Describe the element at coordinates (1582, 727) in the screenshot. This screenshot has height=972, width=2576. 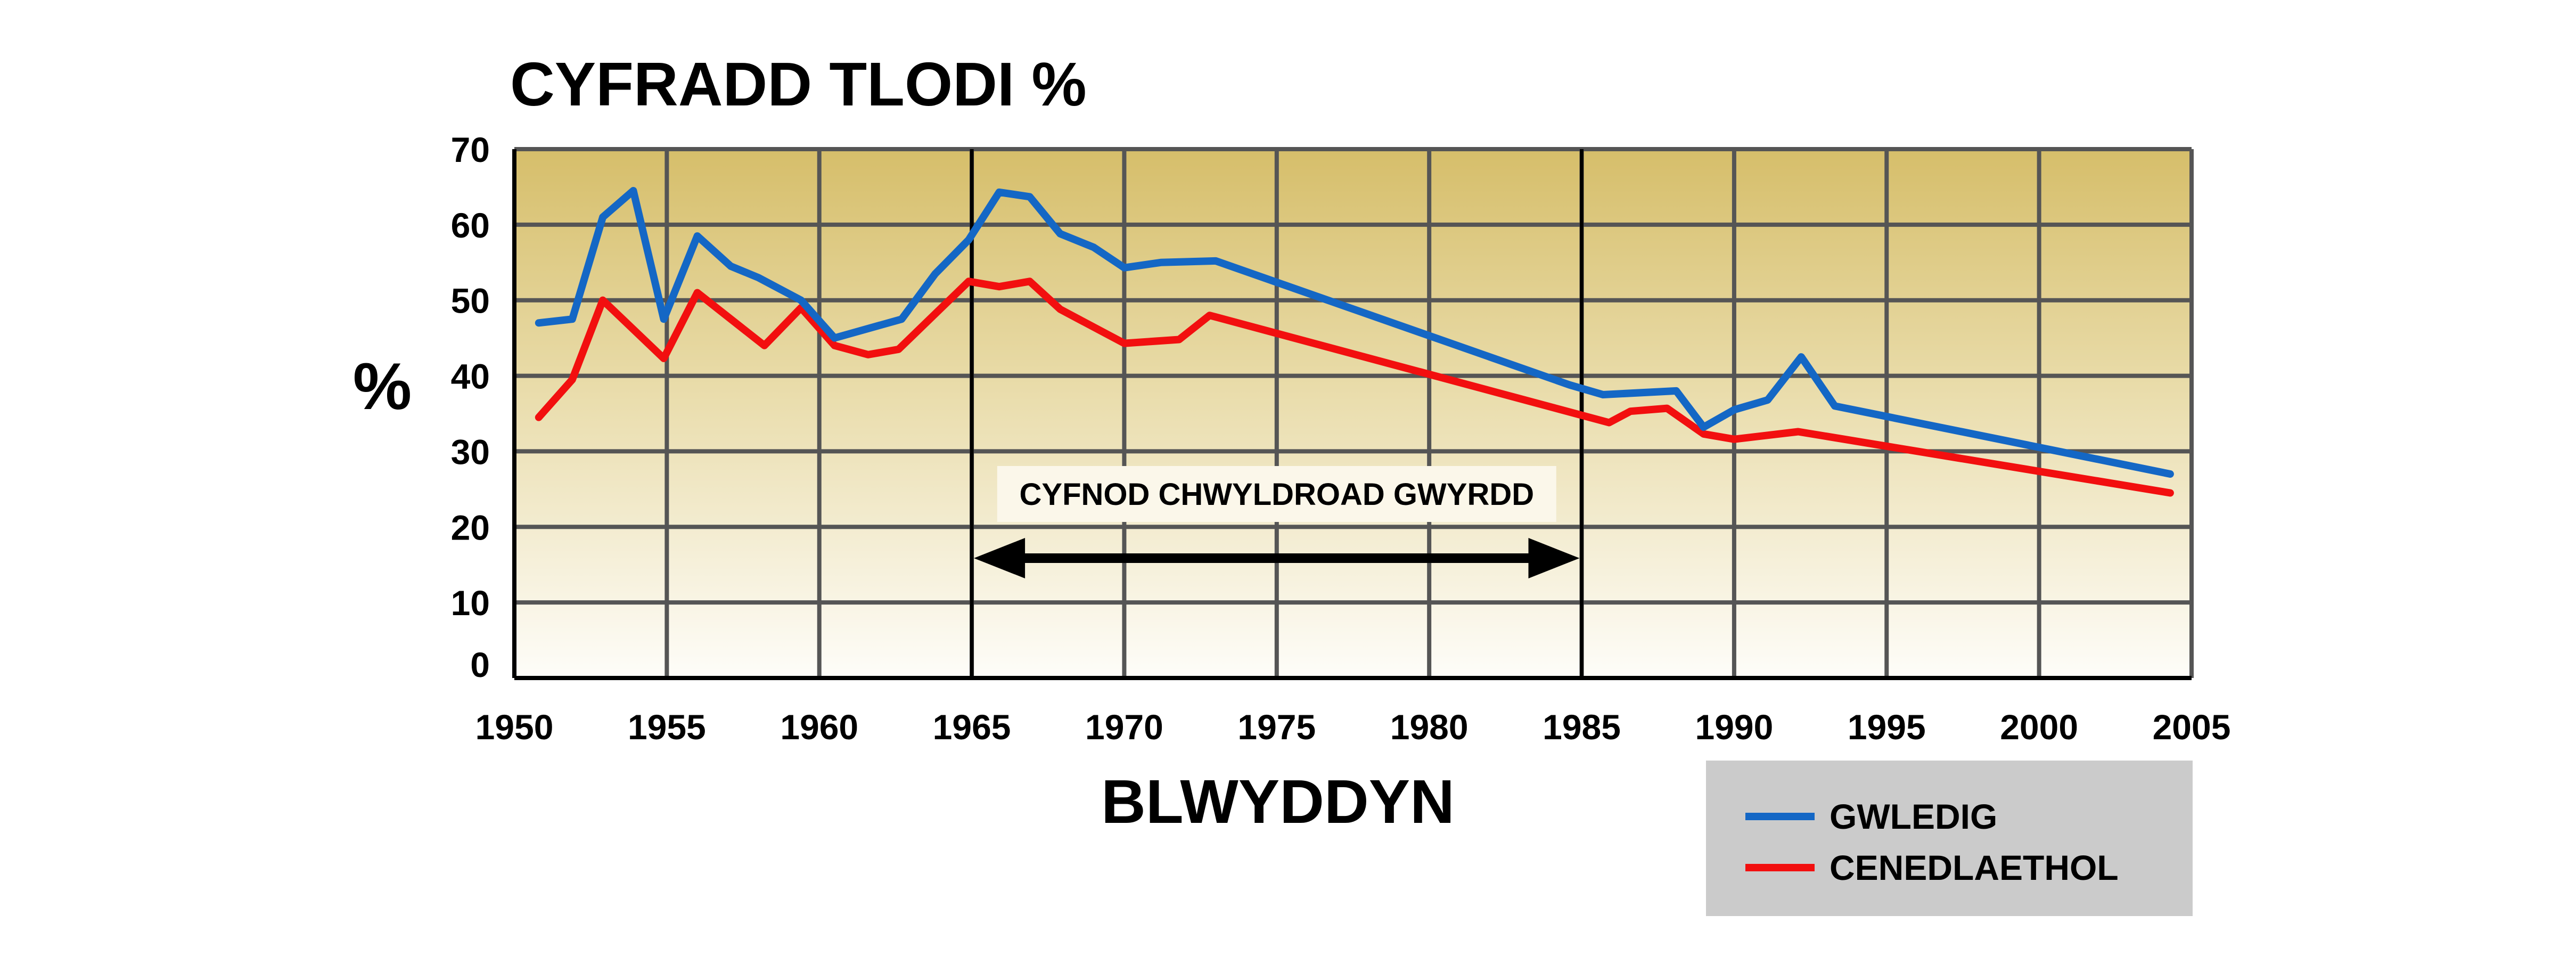
I see `x-tick-label-1985: 1985` at that location.